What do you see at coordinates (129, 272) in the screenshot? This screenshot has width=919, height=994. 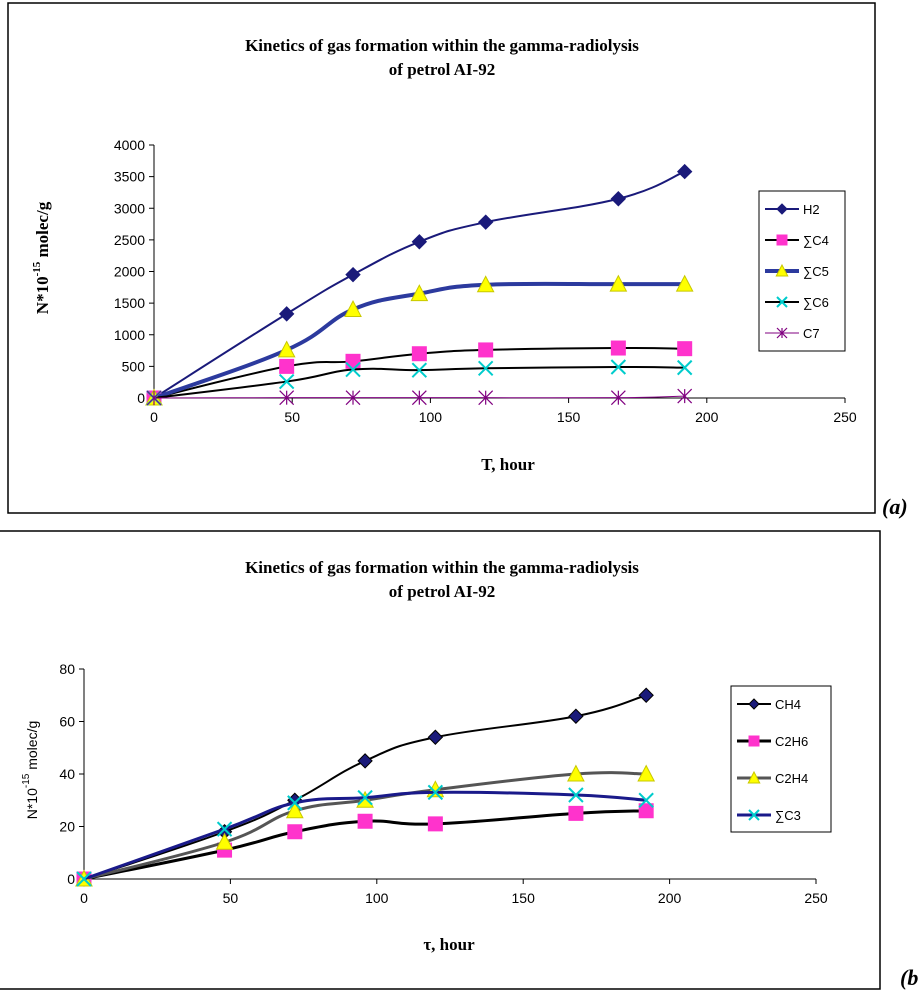 I see `y-tick-label: 2000` at bounding box center [129, 272].